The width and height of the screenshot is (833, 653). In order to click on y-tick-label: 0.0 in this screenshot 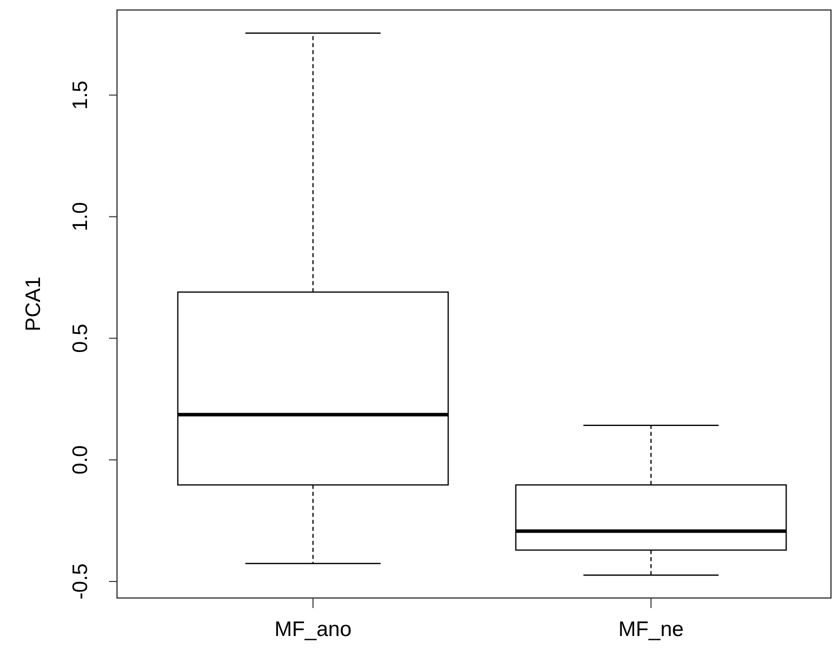, I will do `click(80, 459)`.